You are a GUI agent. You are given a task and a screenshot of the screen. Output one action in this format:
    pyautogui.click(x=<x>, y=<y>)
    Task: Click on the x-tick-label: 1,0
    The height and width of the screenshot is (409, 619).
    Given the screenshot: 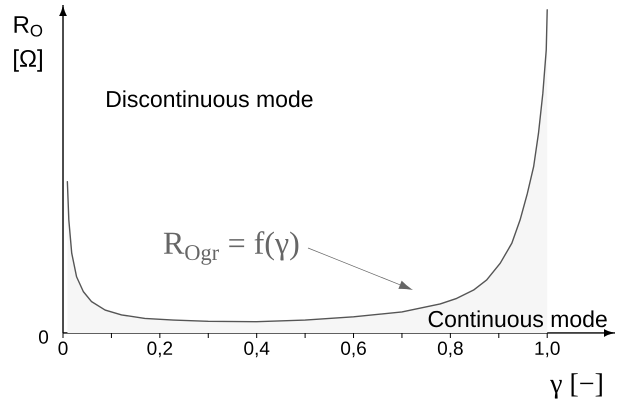 What is the action you would take?
    pyautogui.click(x=547, y=350)
    